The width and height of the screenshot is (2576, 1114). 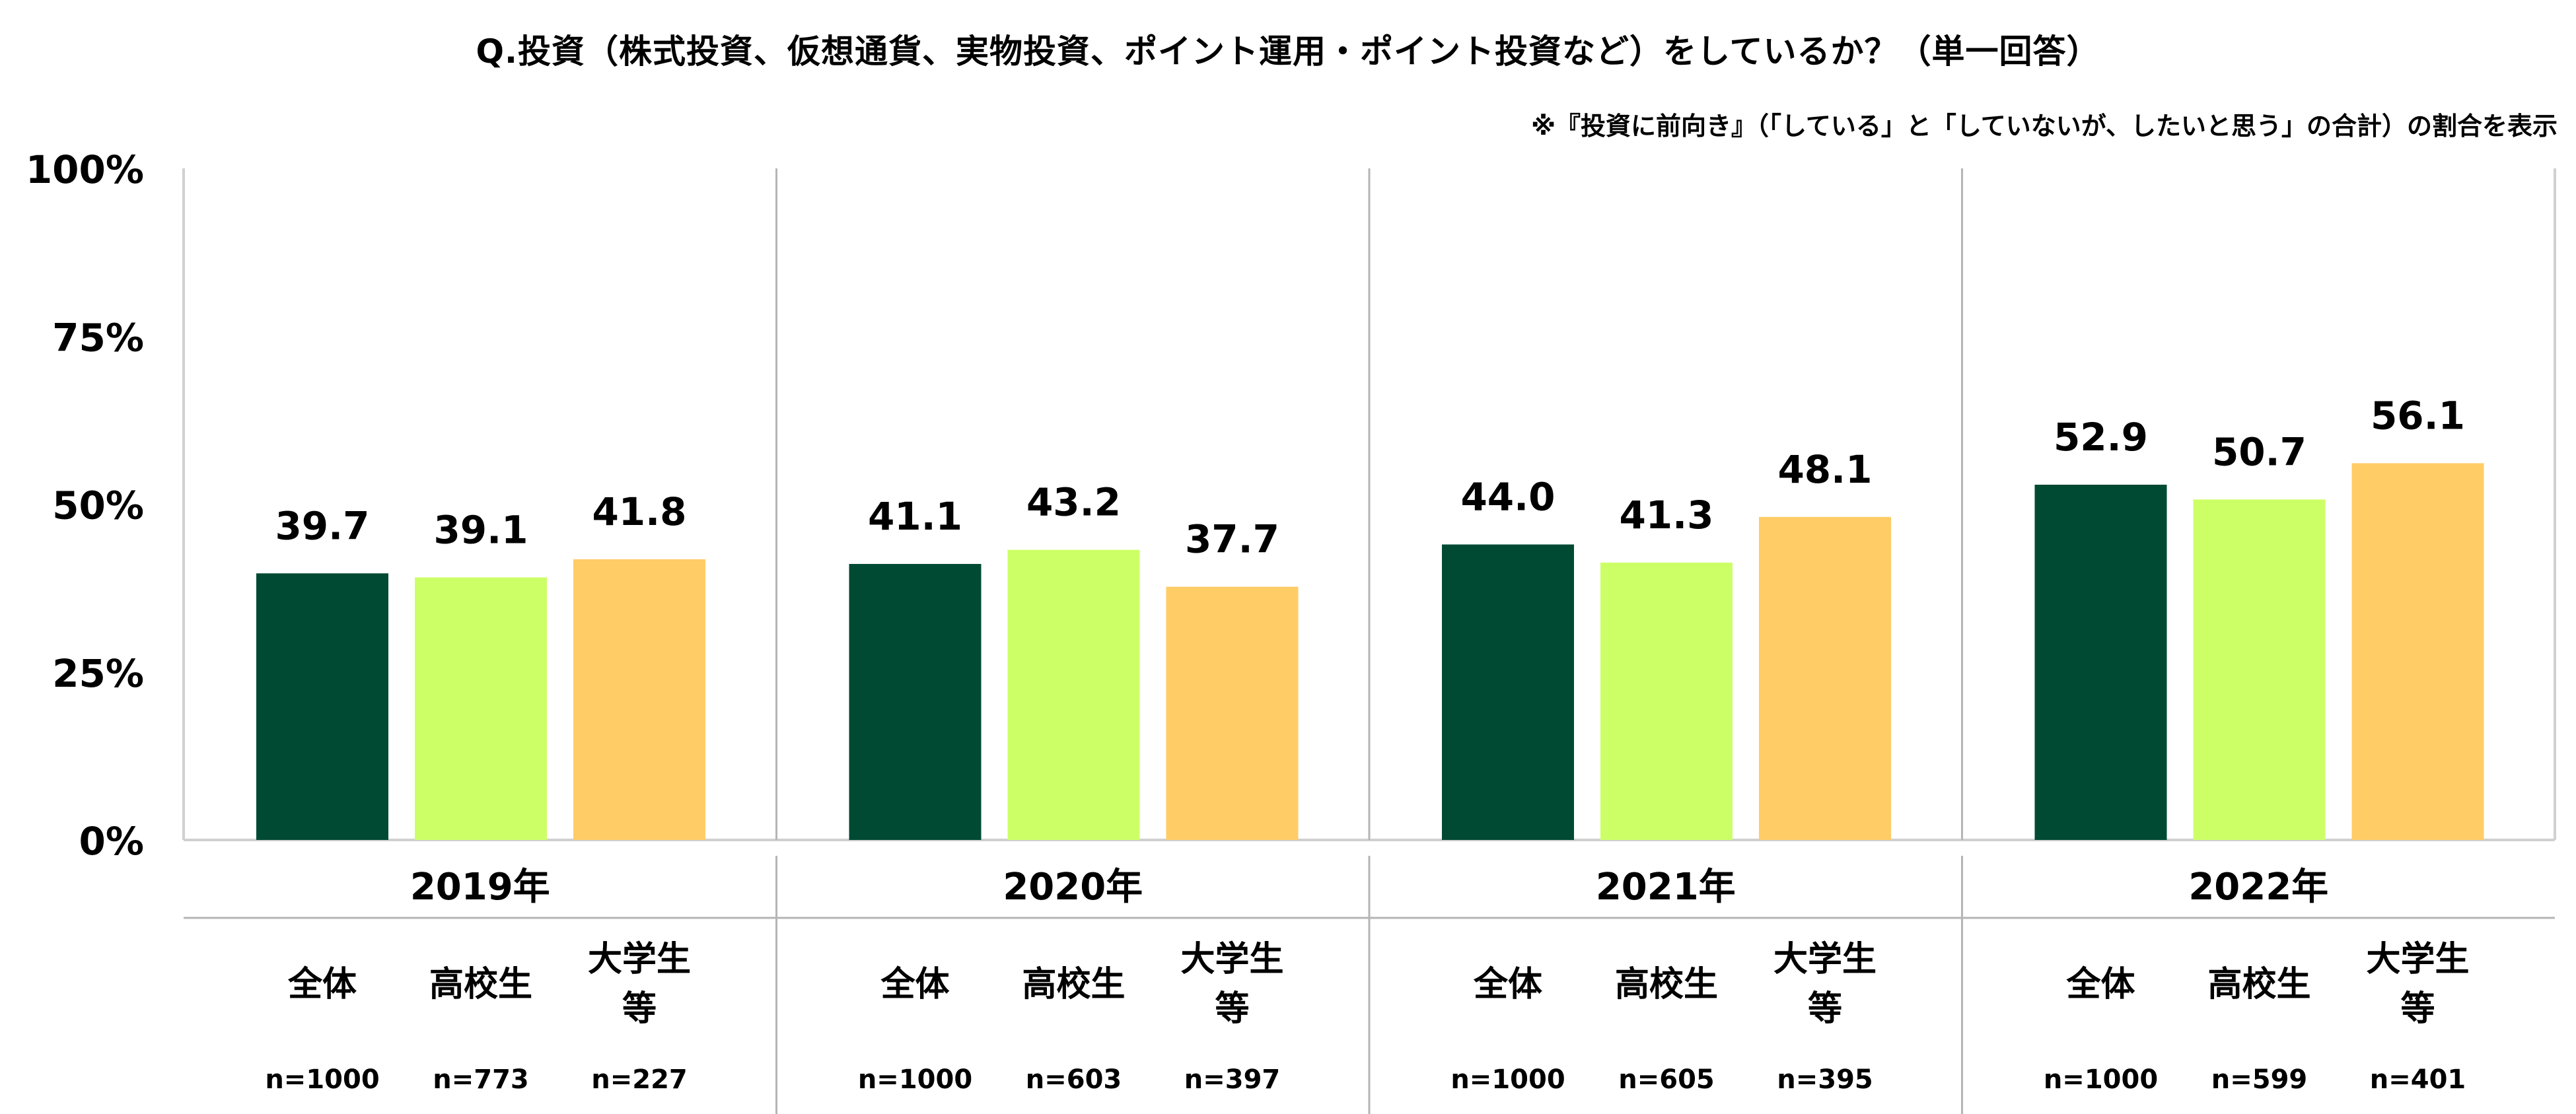 I want to click on data-label: 41.1, so click(x=915, y=516).